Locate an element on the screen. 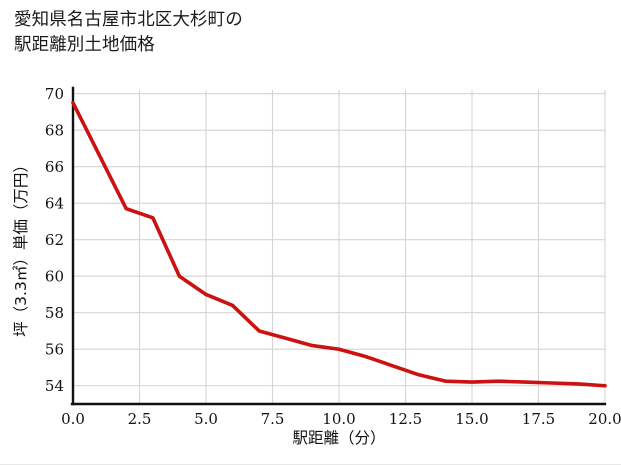 Image resolution: width=621 pixels, height=465 pixels. x-tick-label: 12.5 is located at coordinates (405, 419).